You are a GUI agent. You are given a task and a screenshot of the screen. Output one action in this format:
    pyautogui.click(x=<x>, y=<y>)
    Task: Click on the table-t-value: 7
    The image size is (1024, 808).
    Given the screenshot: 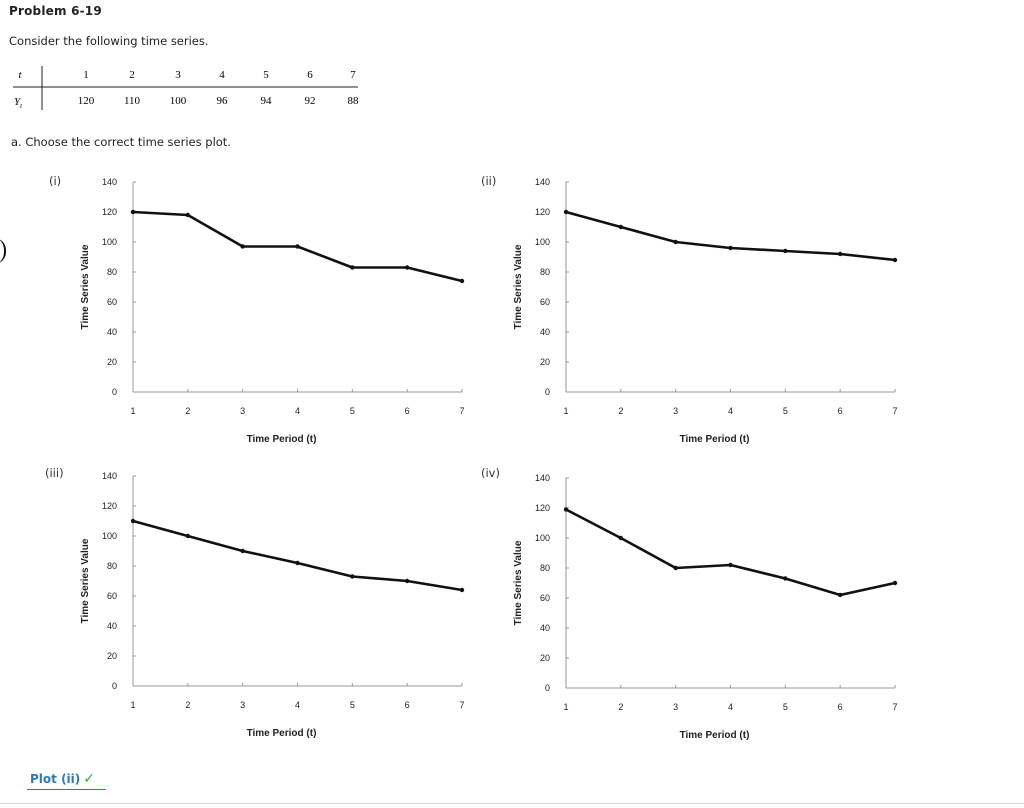 What is the action you would take?
    pyautogui.click(x=353, y=75)
    